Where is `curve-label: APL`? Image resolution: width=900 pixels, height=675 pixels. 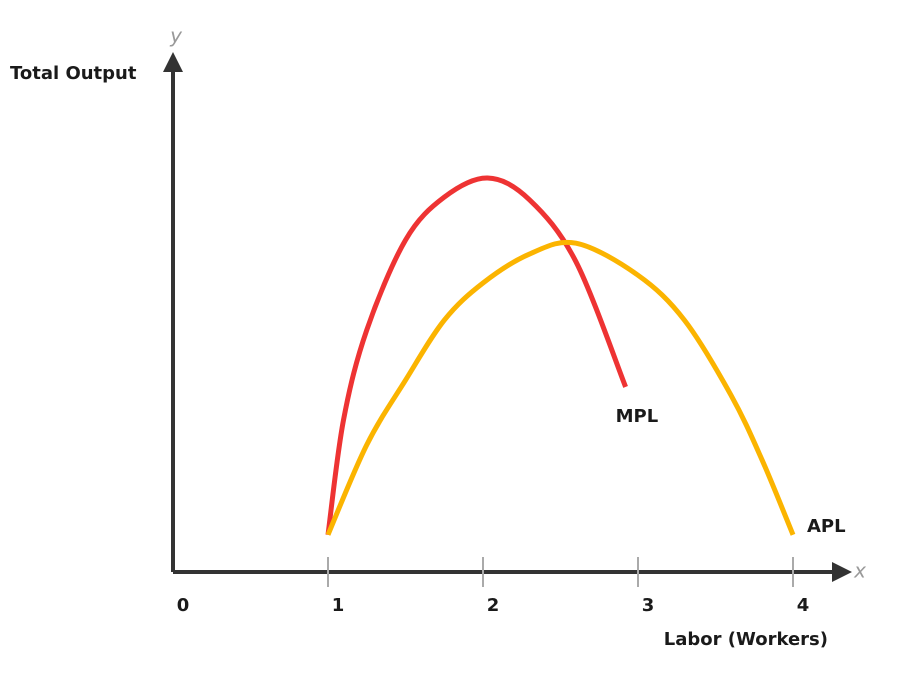 curve-label: APL is located at coordinates (826, 526).